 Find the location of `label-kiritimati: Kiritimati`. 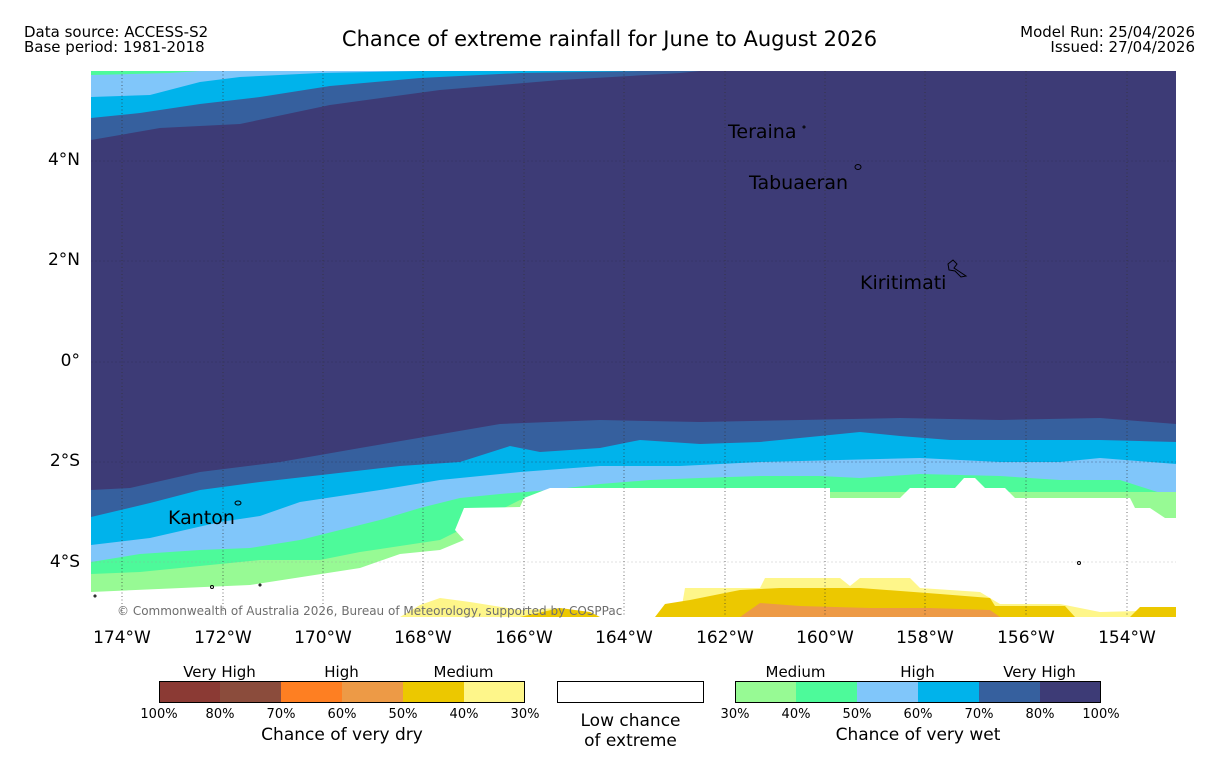

label-kiritimati: Kiritimati is located at coordinates (903, 283).